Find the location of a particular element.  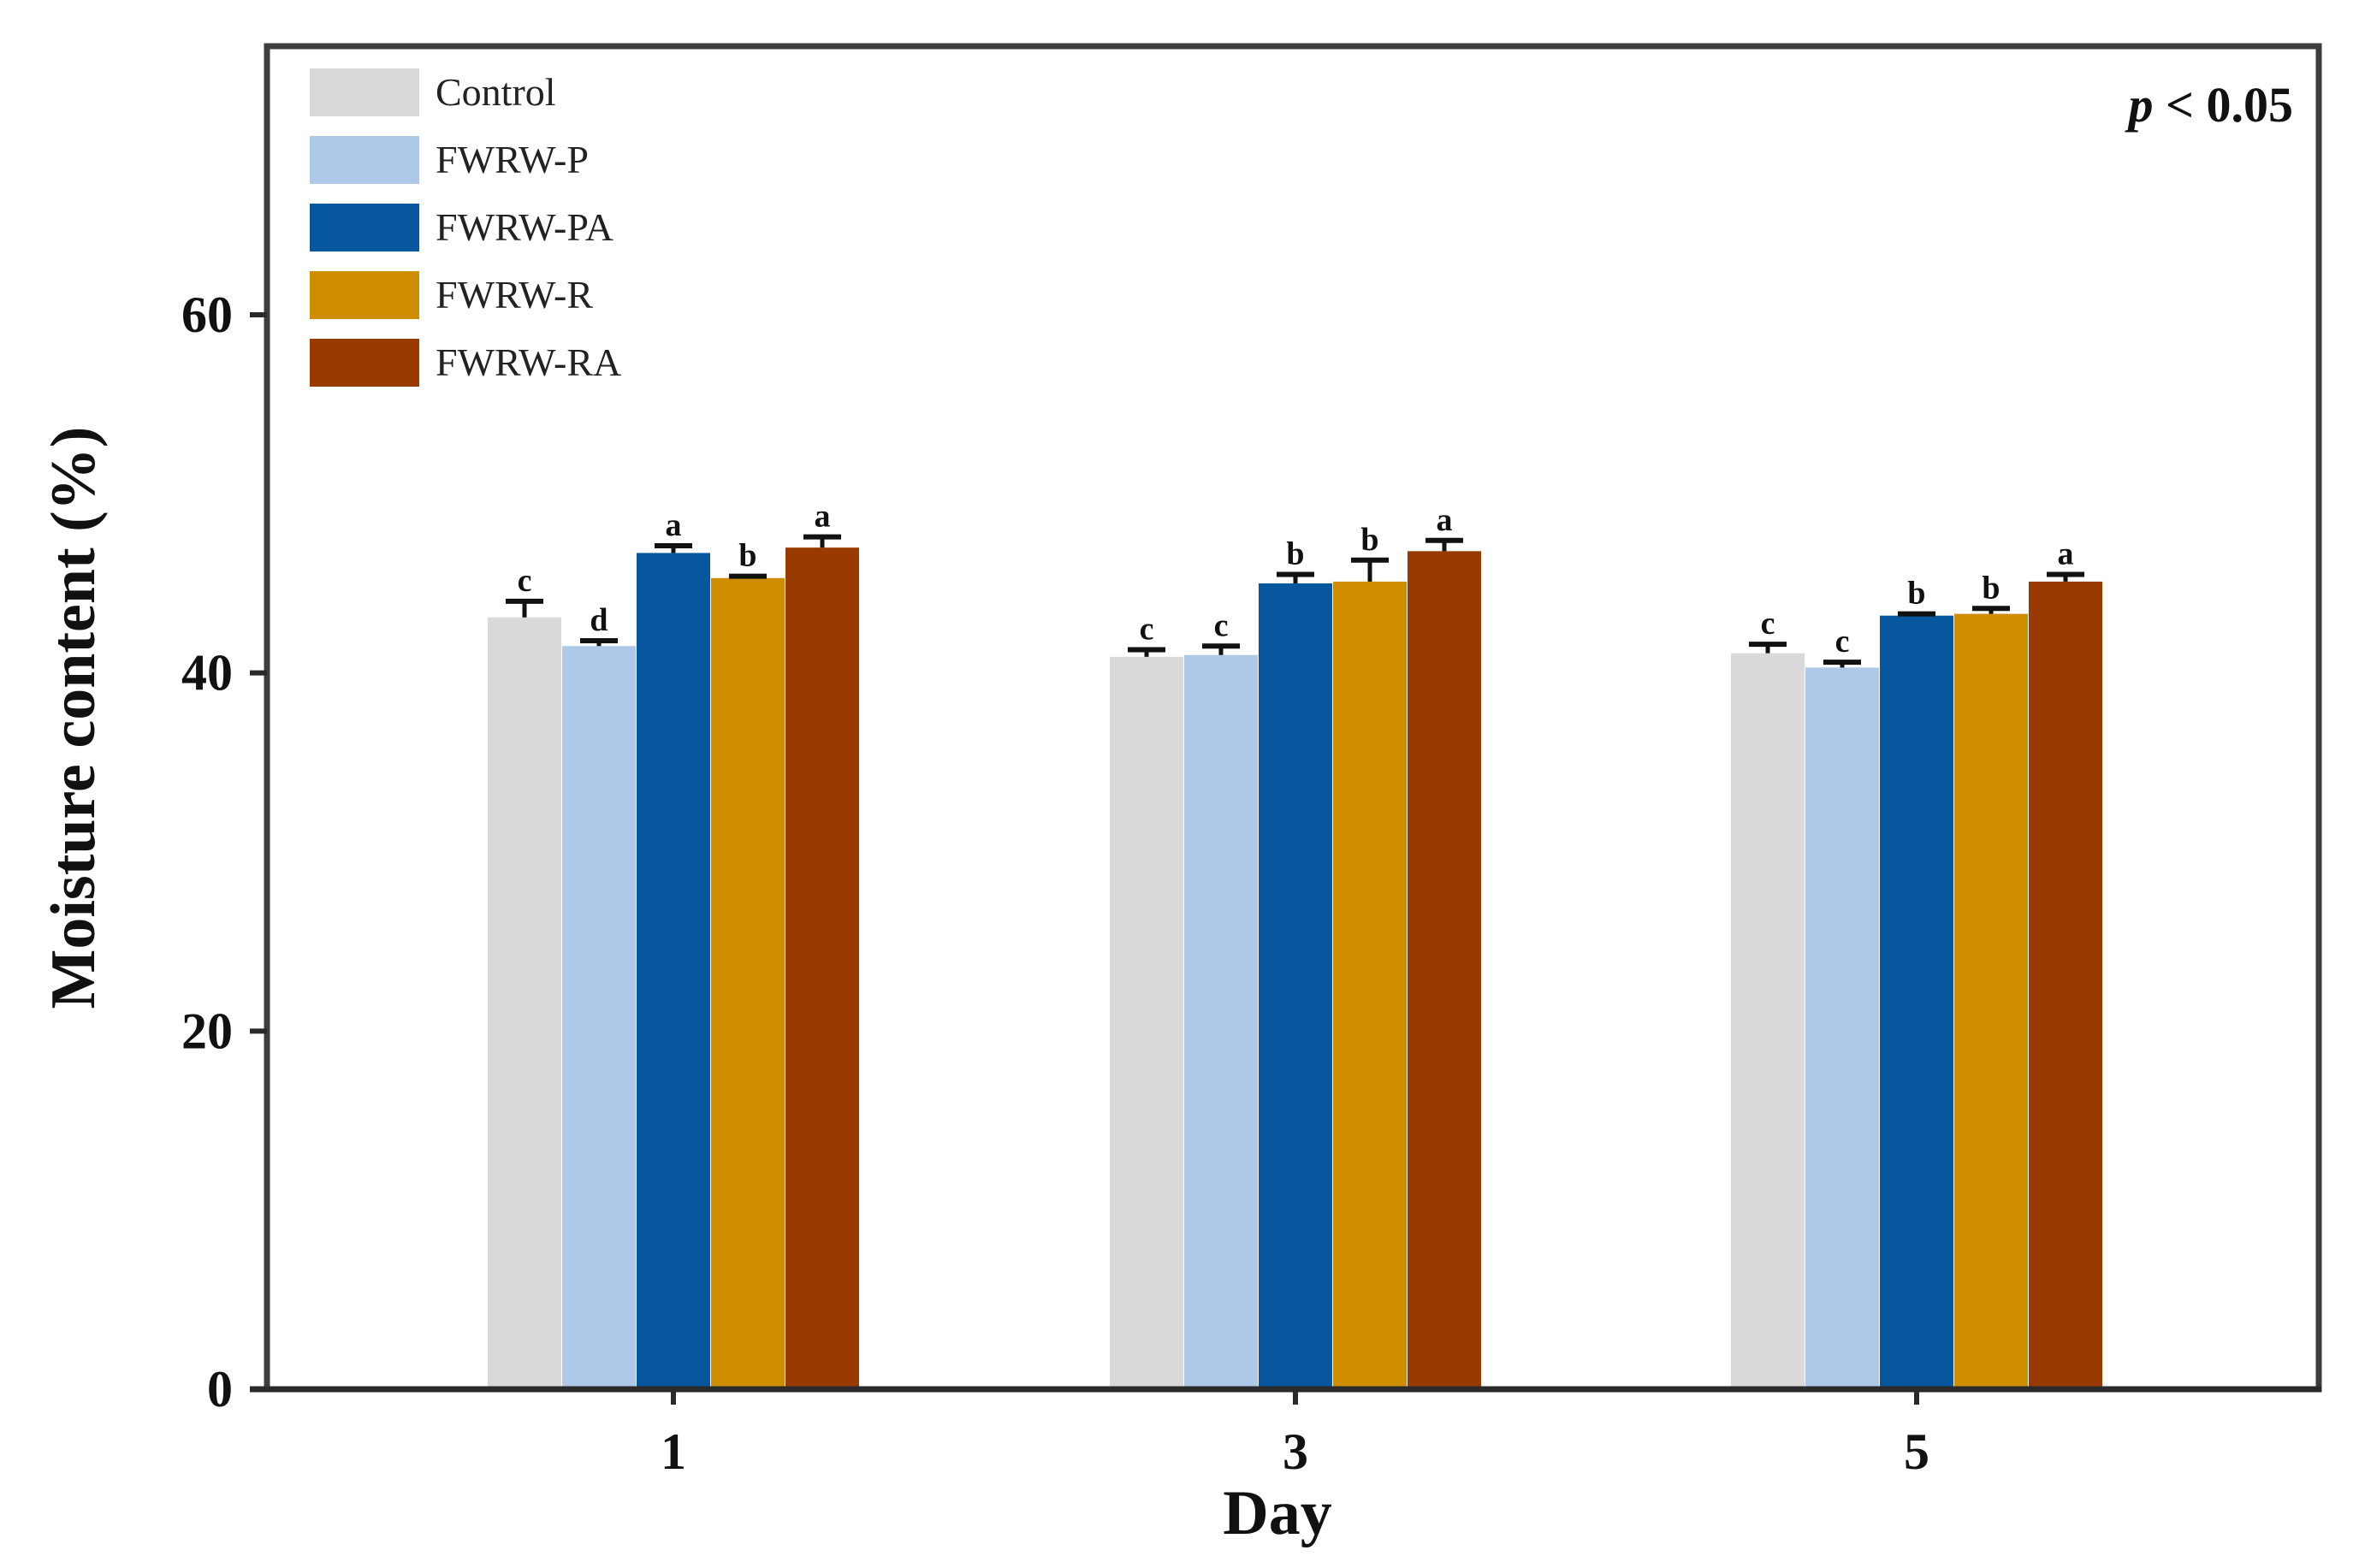

legend-swatch-fwrw-r is located at coordinates (364, 295).